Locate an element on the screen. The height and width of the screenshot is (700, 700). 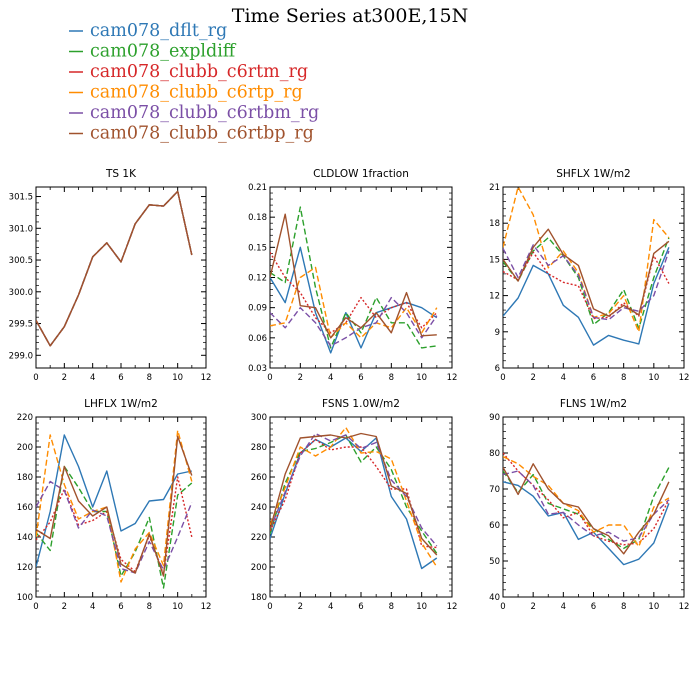
legend-label: cam078_dflt_rg is located at coordinates (158, 31).